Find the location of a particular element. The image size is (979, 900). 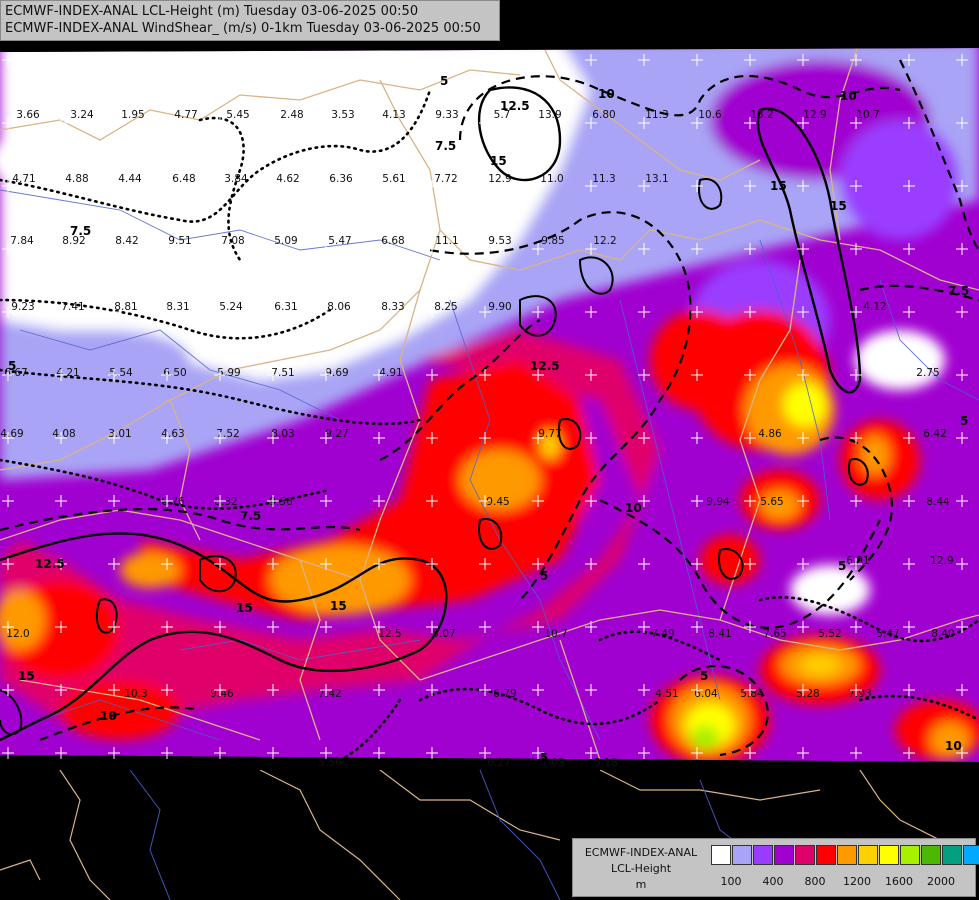

station-value: 5.61 is located at coordinates (393, 179).